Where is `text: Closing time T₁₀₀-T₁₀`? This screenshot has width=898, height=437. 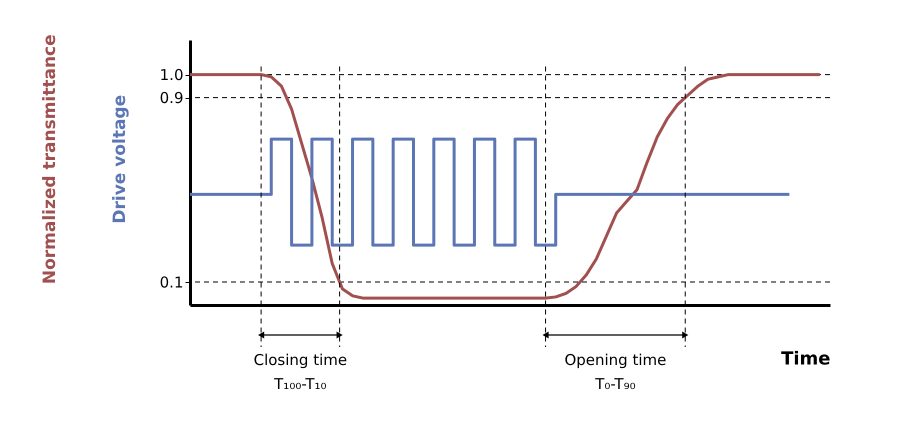
text: Closing time T₁₀₀-T₁₀ is located at coordinates (301, 372).